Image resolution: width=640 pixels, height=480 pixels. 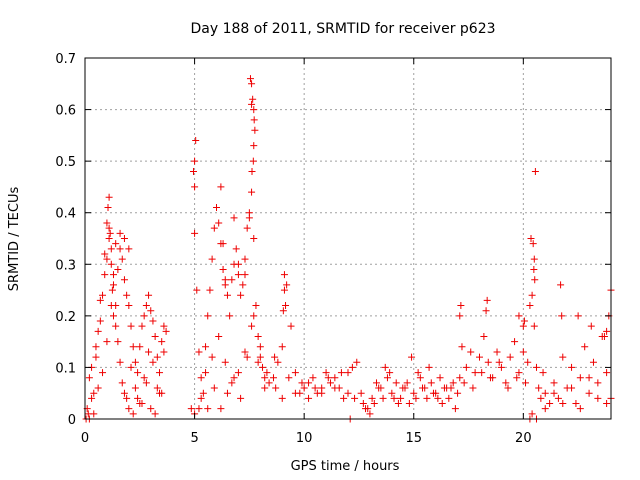 I want to click on x-axis-label: GPS time / hours, so click(x=345, y=466).